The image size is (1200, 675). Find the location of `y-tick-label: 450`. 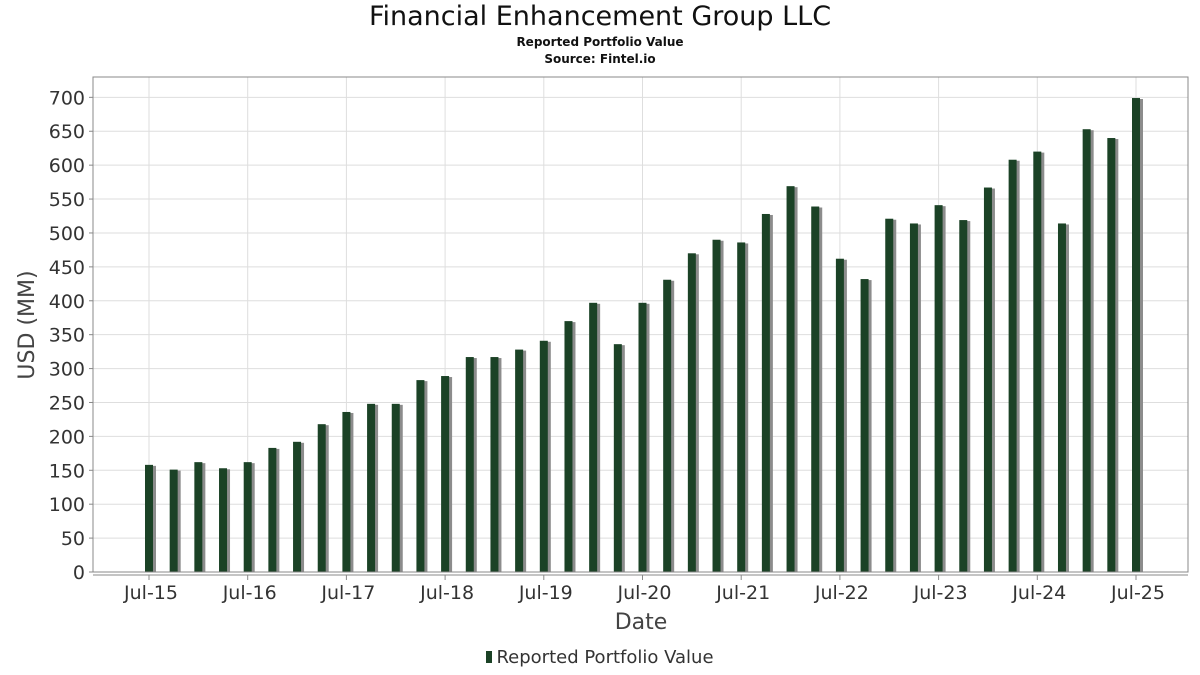

y-tick-label: 450 is located at coordinates (67, 268).